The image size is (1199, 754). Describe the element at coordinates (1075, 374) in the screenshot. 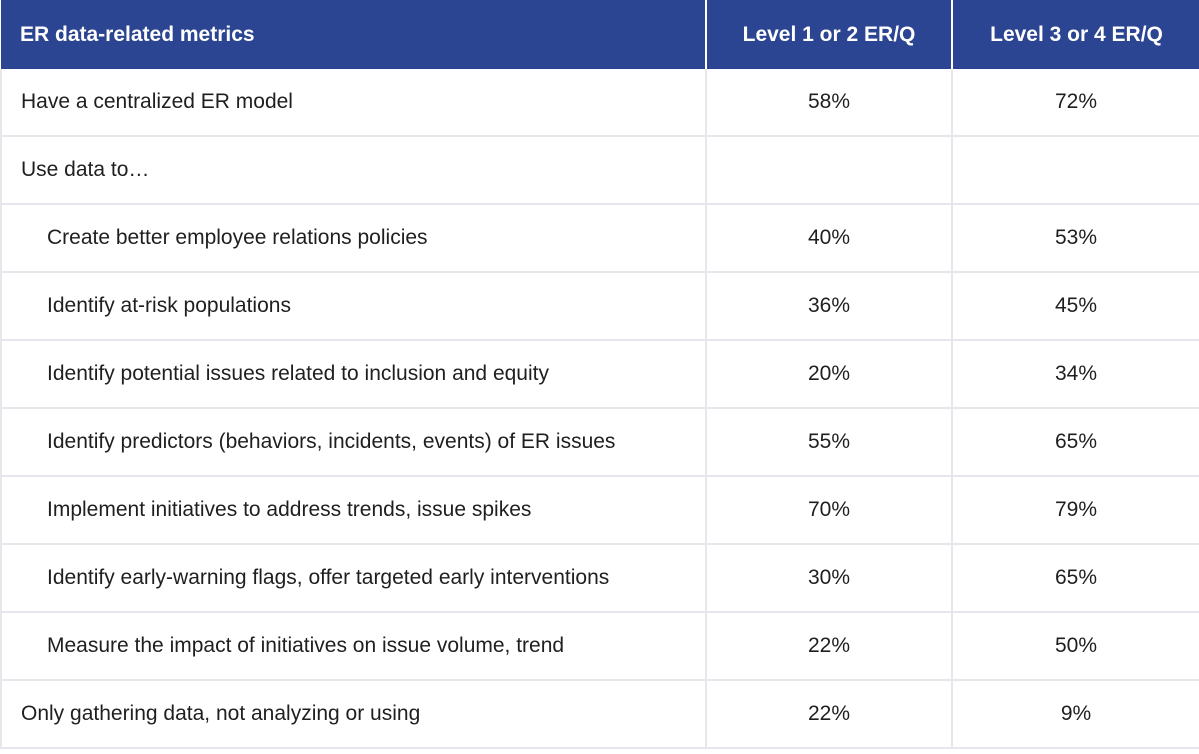

I see `cell-level-3-4: 34%` at that location.